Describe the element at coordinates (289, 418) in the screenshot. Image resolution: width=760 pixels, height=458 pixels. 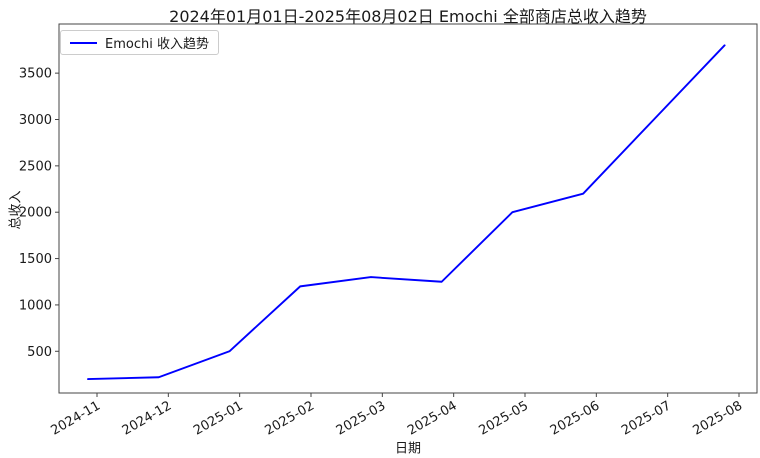
I see `x-tick-label: 2025-02` at that location.